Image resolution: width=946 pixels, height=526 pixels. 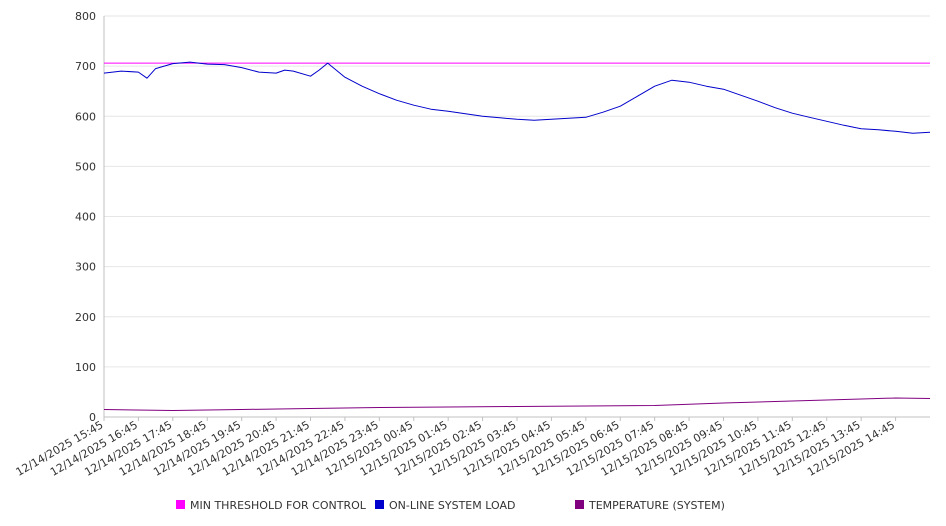 I want to click on y-tick-label: 800, so click(x=85, y=16).